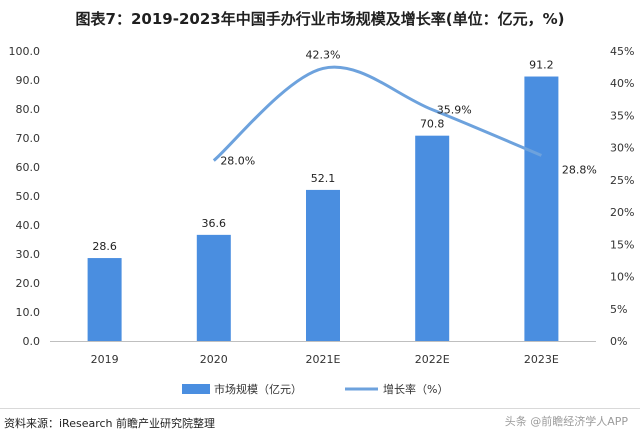 This screenshot has width=640, height=443. What do you see at coordinates (28, 254) in the screenshot?
I see `y-left-tick-label: 30.0` at bounding box center [28, 254].